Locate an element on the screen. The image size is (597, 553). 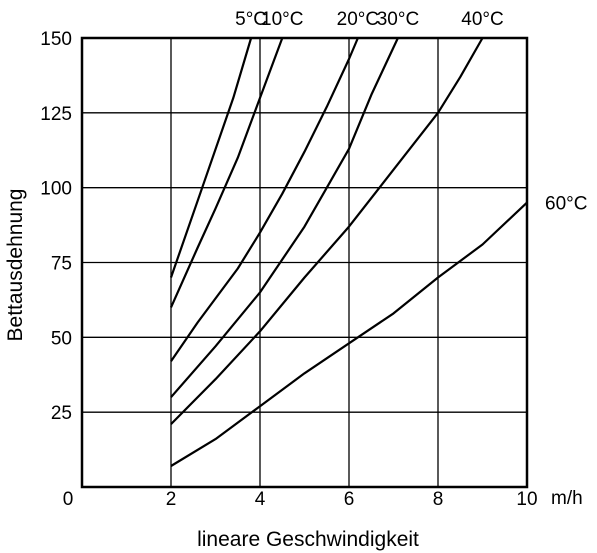
series-label: 10°C is located at coordinates (282, 19).